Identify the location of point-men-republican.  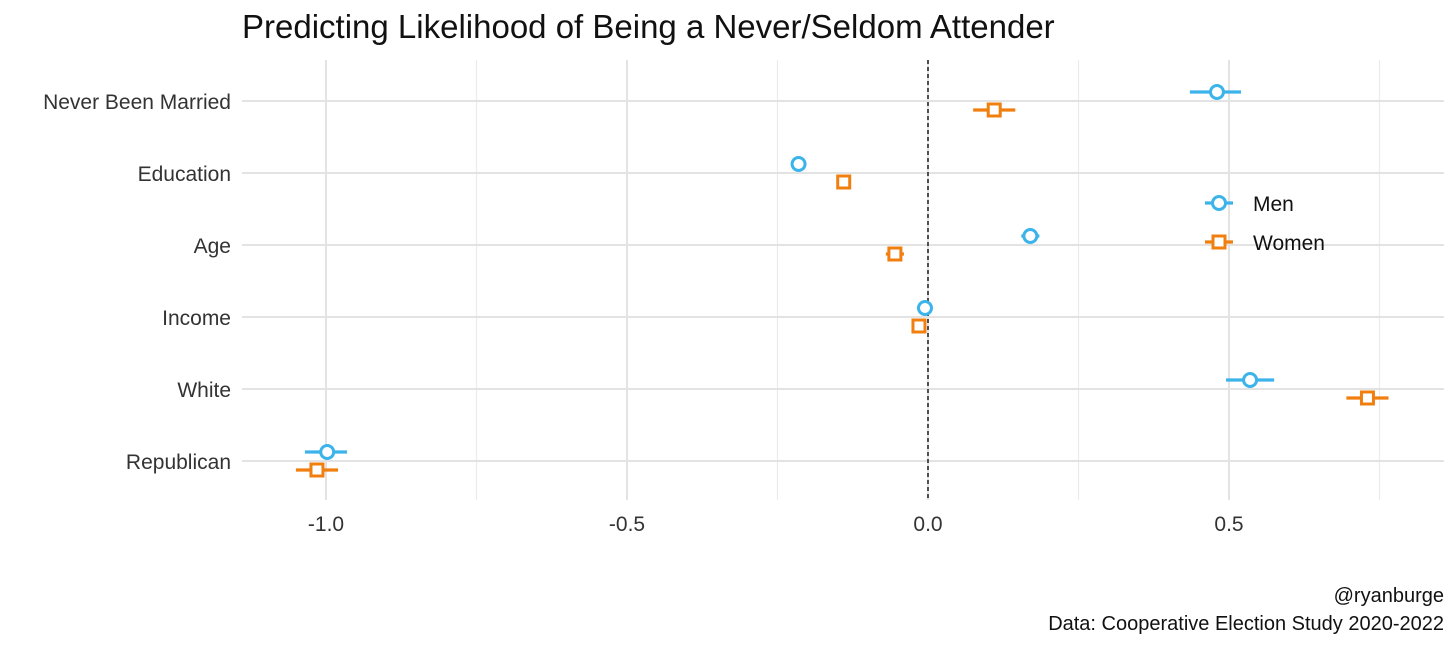
(327, 452).